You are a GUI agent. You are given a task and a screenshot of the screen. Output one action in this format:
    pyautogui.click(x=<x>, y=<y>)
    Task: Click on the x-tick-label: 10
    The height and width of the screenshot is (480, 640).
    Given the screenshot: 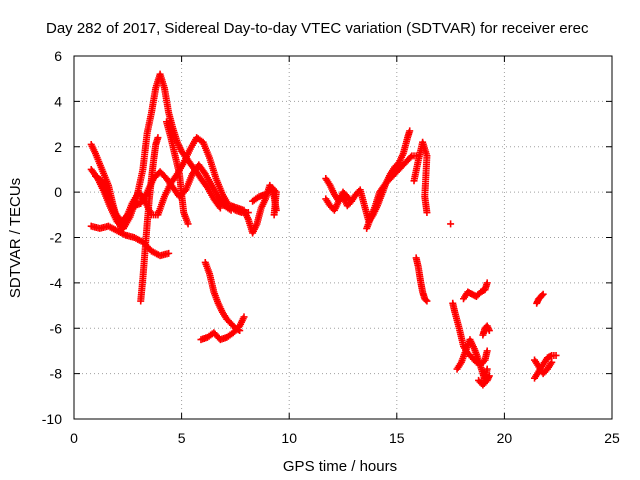 What is the action you would take?
    pyautogui.click(x=289, y=438)
    